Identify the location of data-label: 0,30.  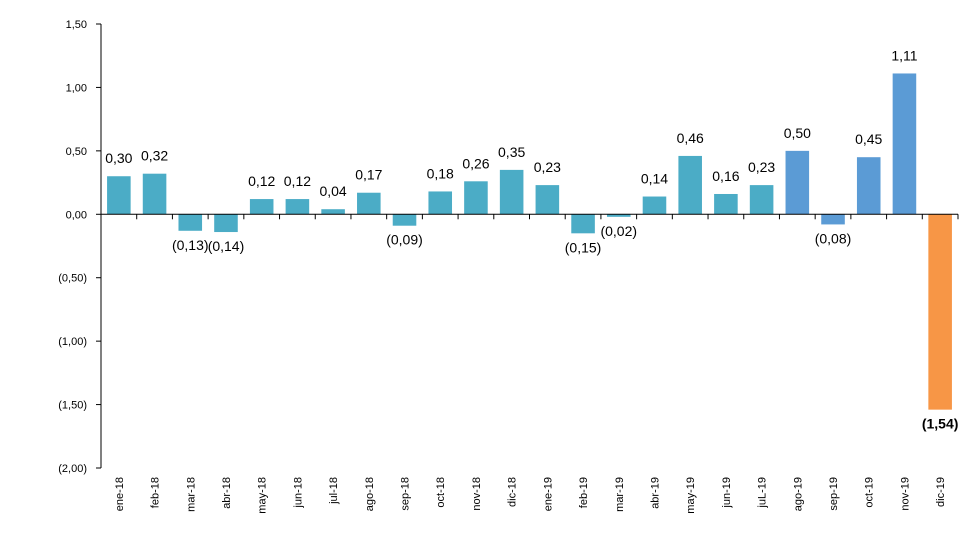
(118, 158).